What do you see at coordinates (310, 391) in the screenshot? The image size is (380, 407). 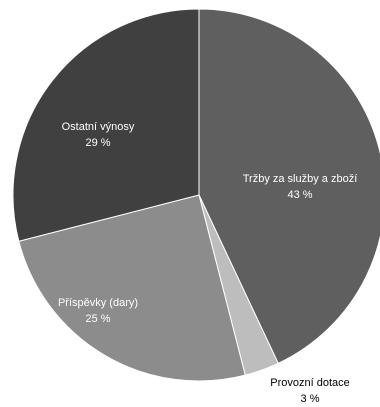 I see `slice-label: Provozní dotace 3 %` at bounding box center [310, 391].